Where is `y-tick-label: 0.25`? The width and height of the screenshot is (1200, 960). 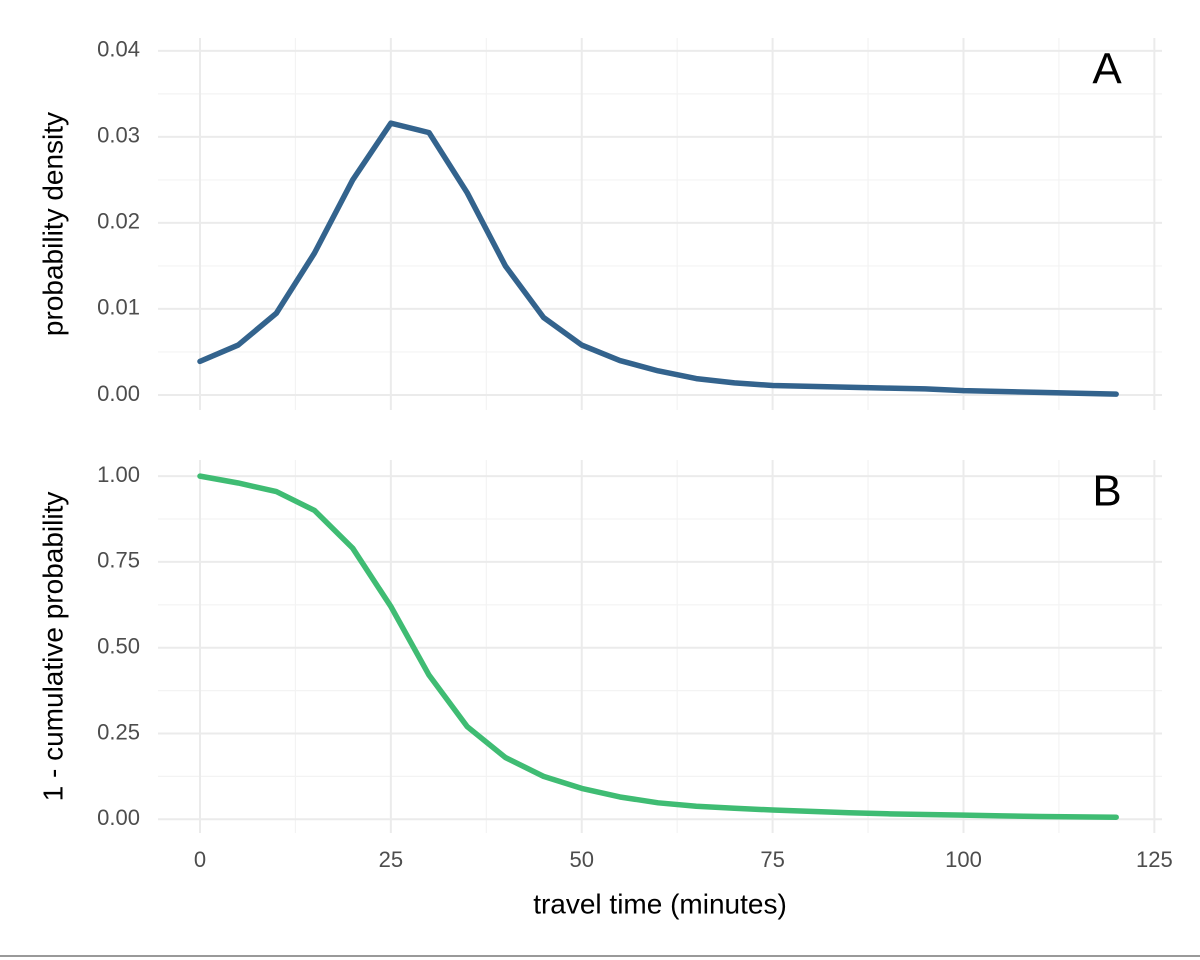
y-tick-label: 0.25 is located at coordinates (118, 731).